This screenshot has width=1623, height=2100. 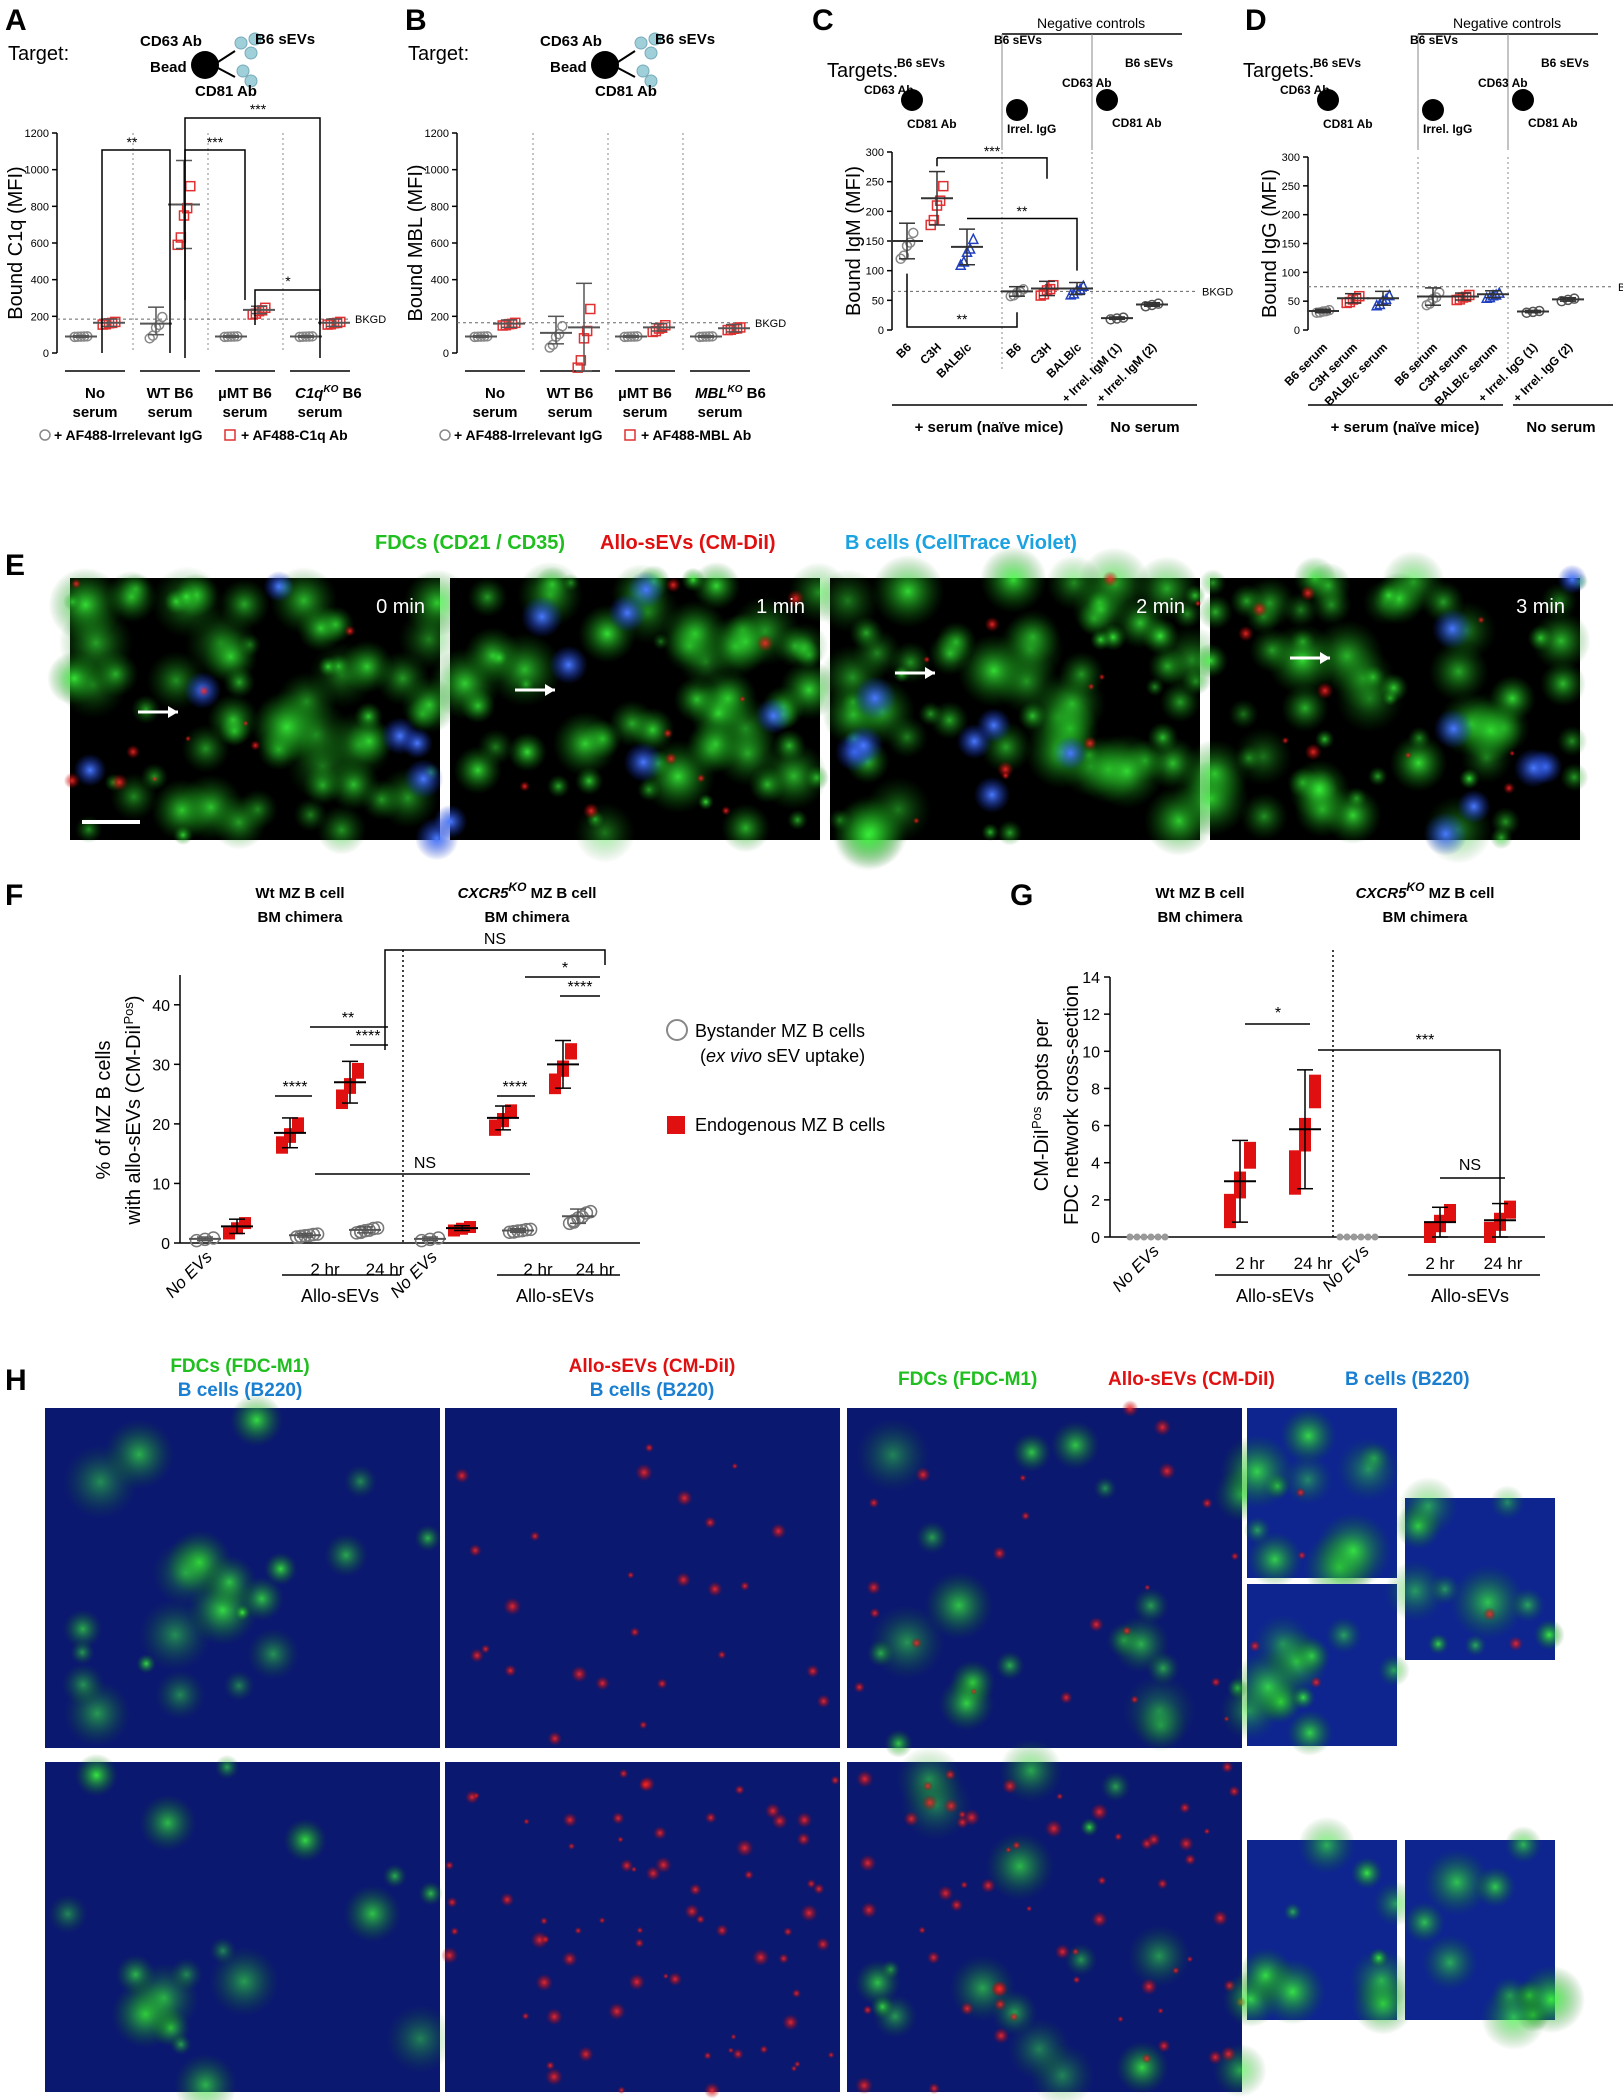 I want to click on bystander-error-bar, so click(x=430, y=1239).